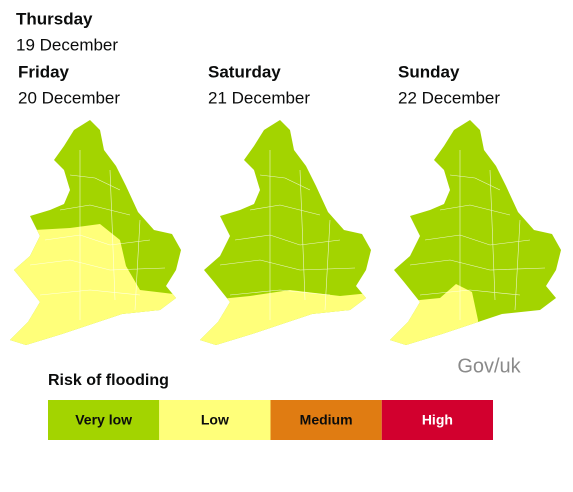 The image size is (573, 492). Describe the element at coordinates (475, 232) in the screenshot. I see `map-sunday` at that location.